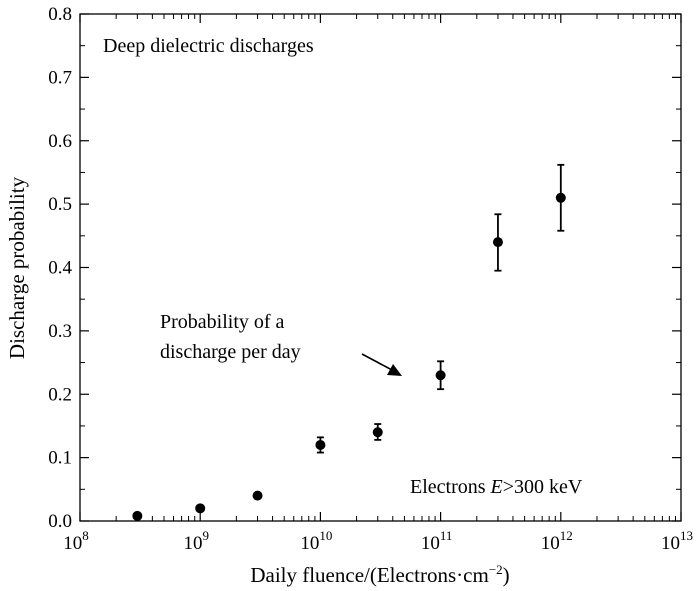 This screenshot has height=591, width=700. I want to click on y-tick-label: 0.4, so click(60, 268).